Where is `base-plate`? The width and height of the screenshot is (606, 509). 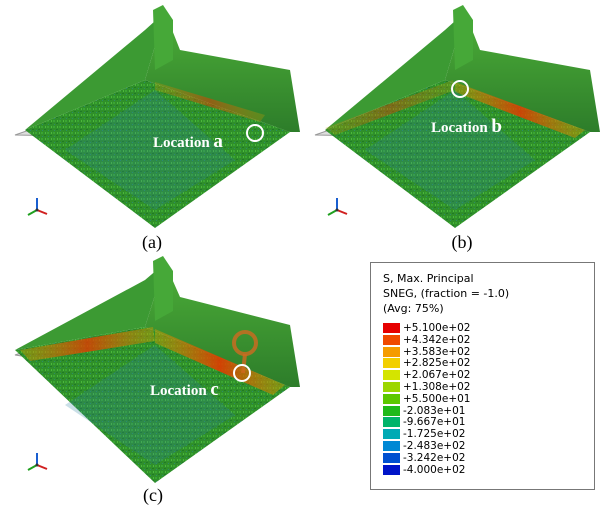
base-plate is located at coordinates (157, 154).